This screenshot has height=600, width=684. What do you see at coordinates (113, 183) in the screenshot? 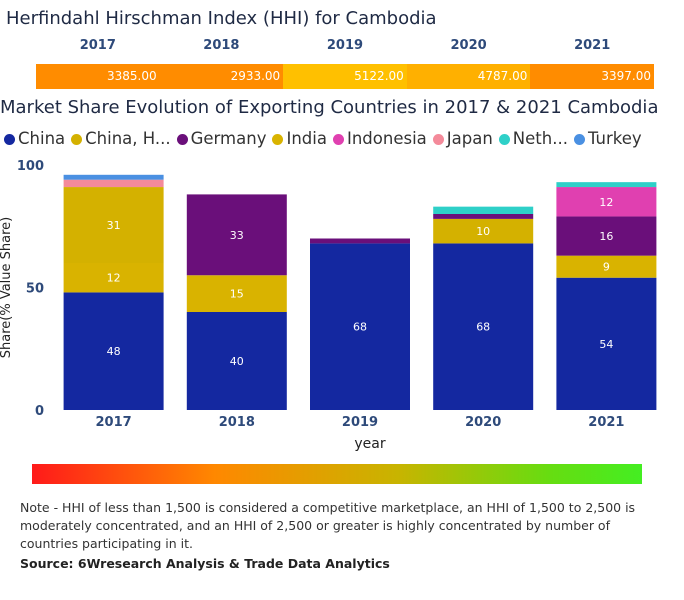
I see `bar-segment-japan-2017` at bounding box center [113, 183].